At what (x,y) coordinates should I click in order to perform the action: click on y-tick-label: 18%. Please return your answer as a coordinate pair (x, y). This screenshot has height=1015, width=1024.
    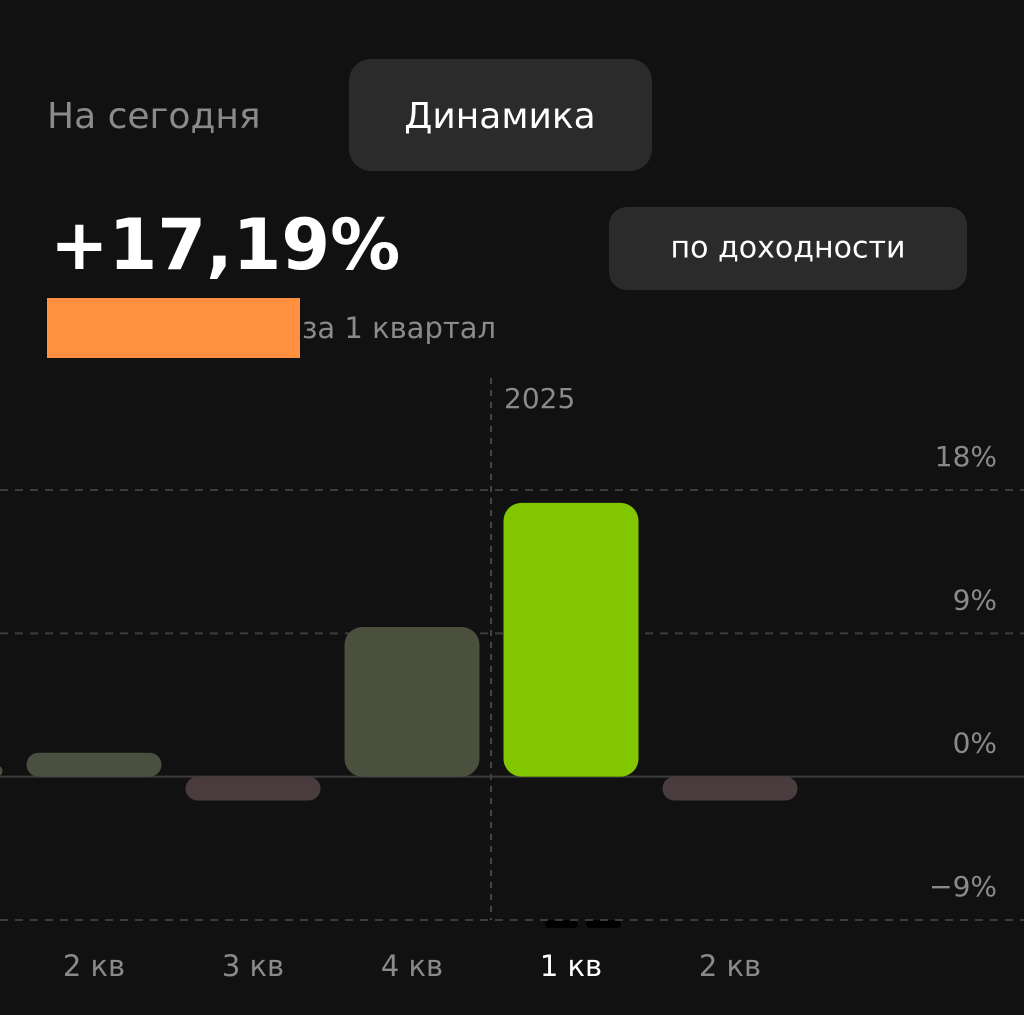
    Looking at the image, I should click on (966, 456).